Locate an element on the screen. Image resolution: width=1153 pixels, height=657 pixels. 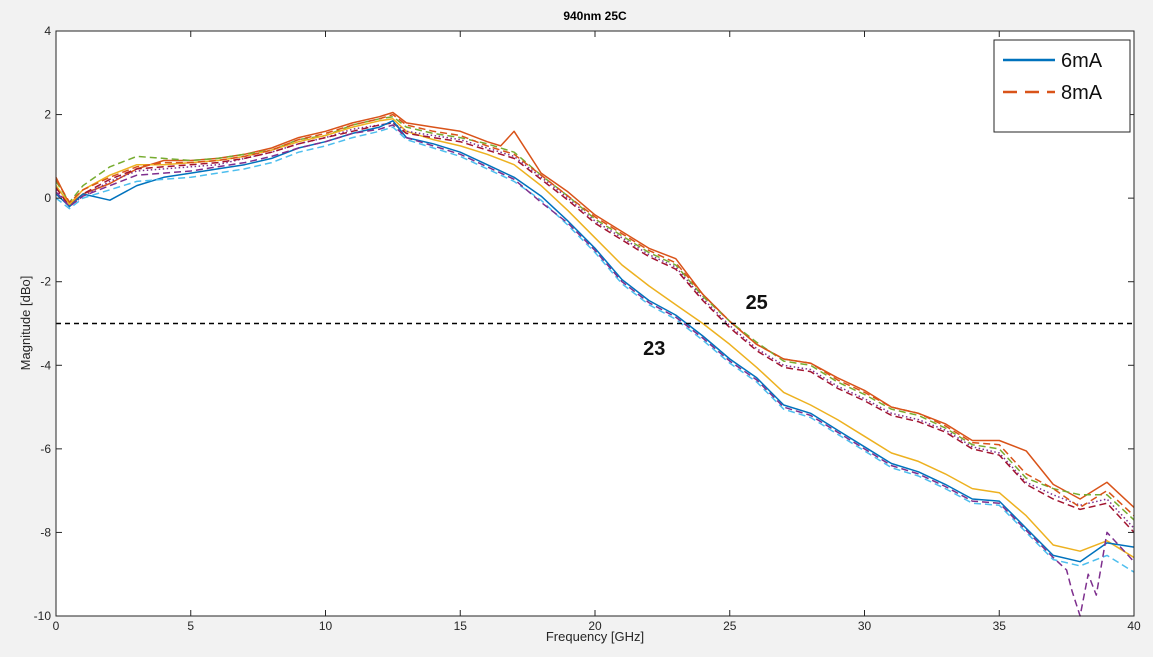
x-tick-label: 40 is located at coordinates (1134, 626).